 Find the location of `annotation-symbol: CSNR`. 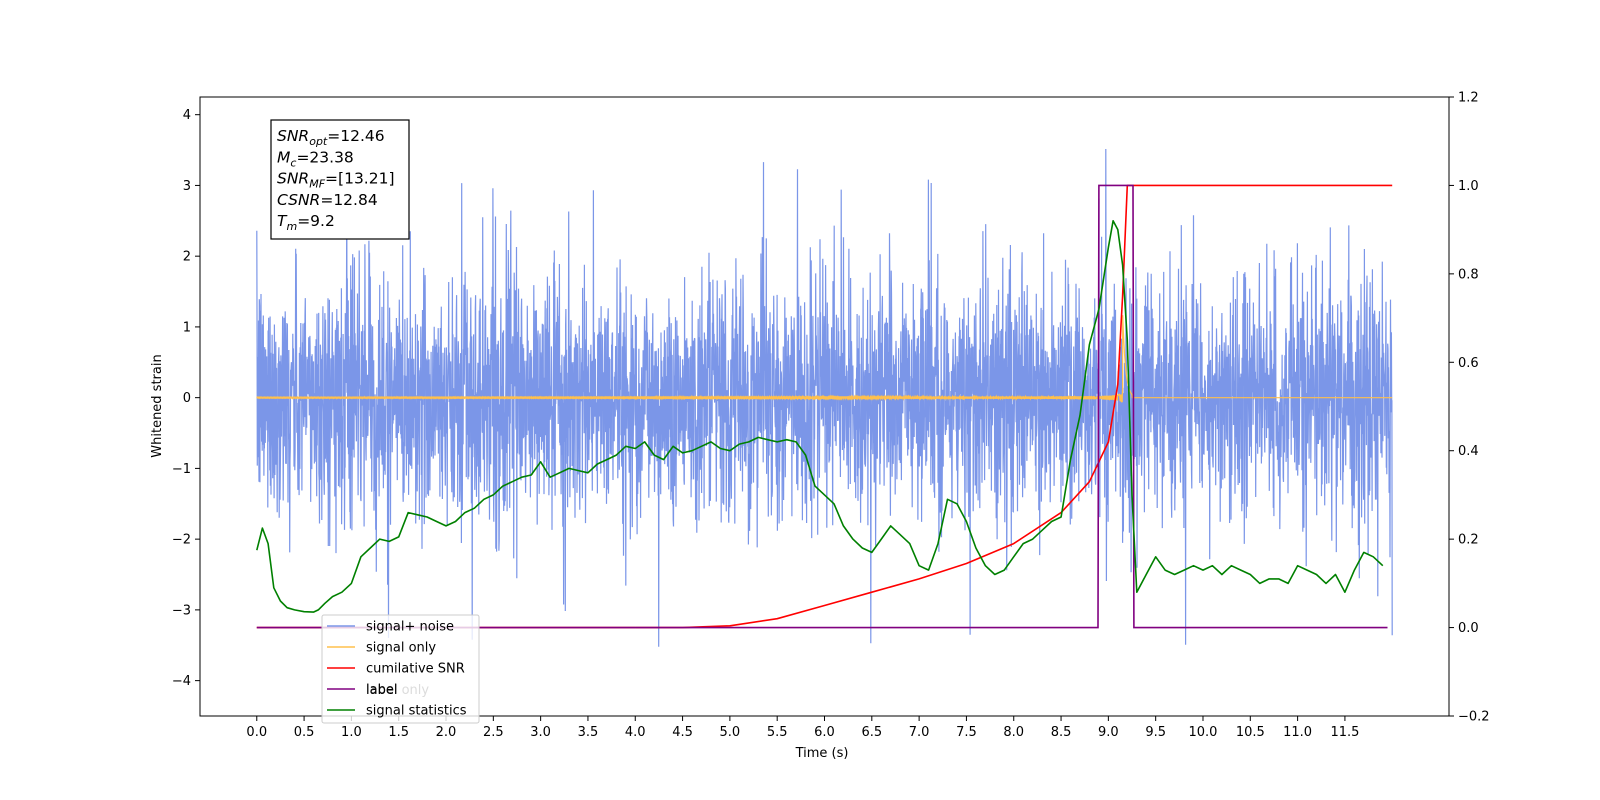

annotation-symbol: CSNR is located at coordinates (298, 200).